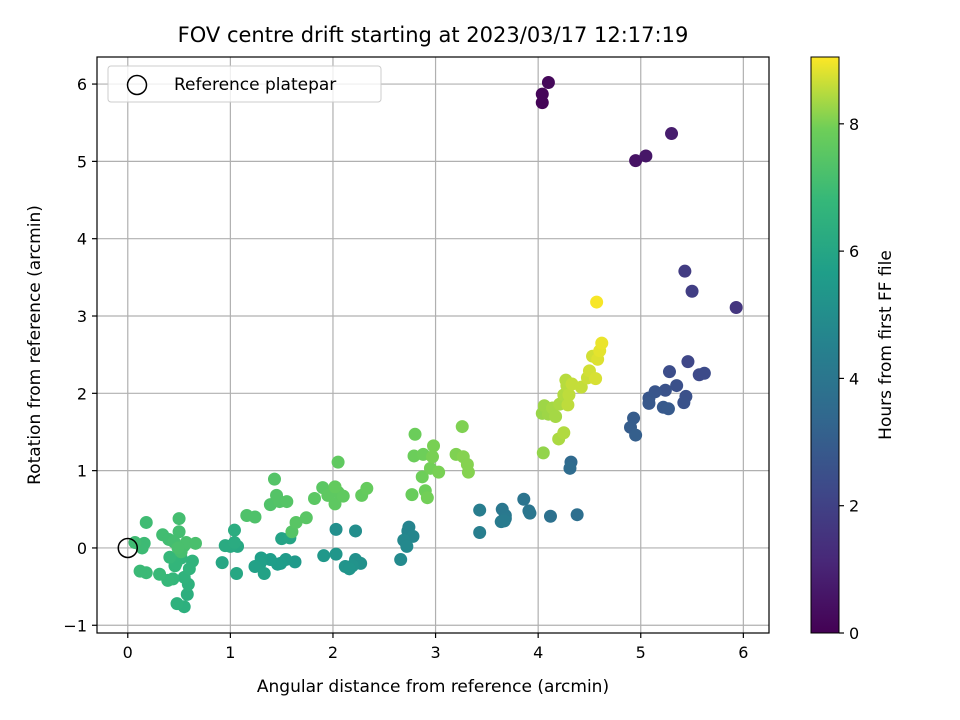 The image size is (960, 720). What do you see at coordinates (75, 625) in the screenshot?
I see `y-tick-label: −1` at bounding box center [75, 625].